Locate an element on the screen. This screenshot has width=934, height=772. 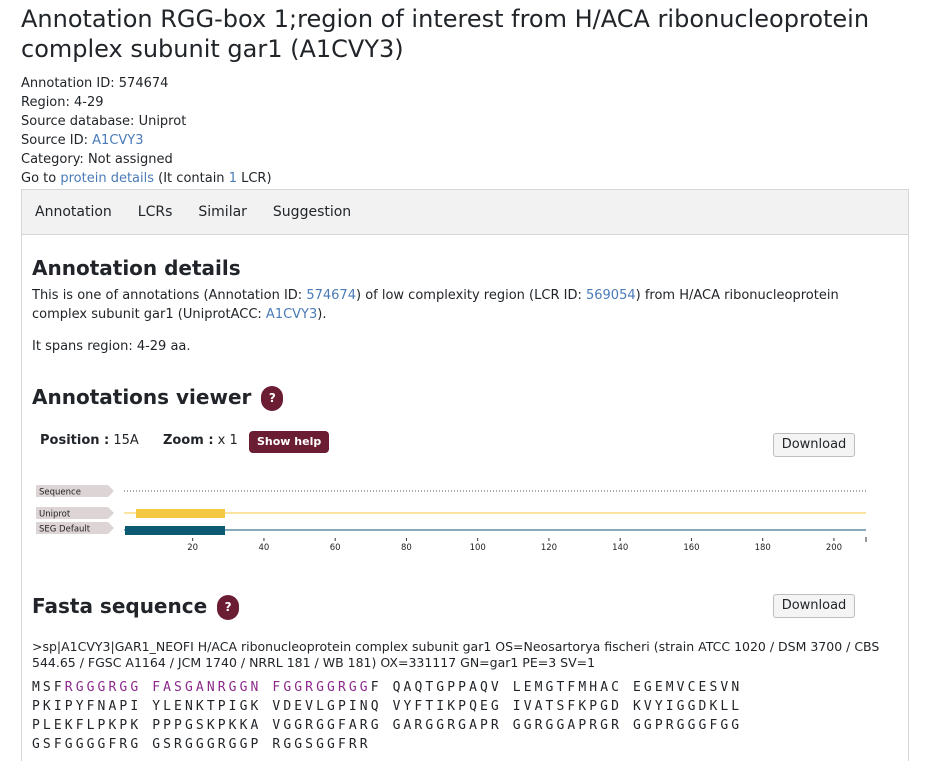
axis-tick-label: 160 is located at coordinates (691, 548).